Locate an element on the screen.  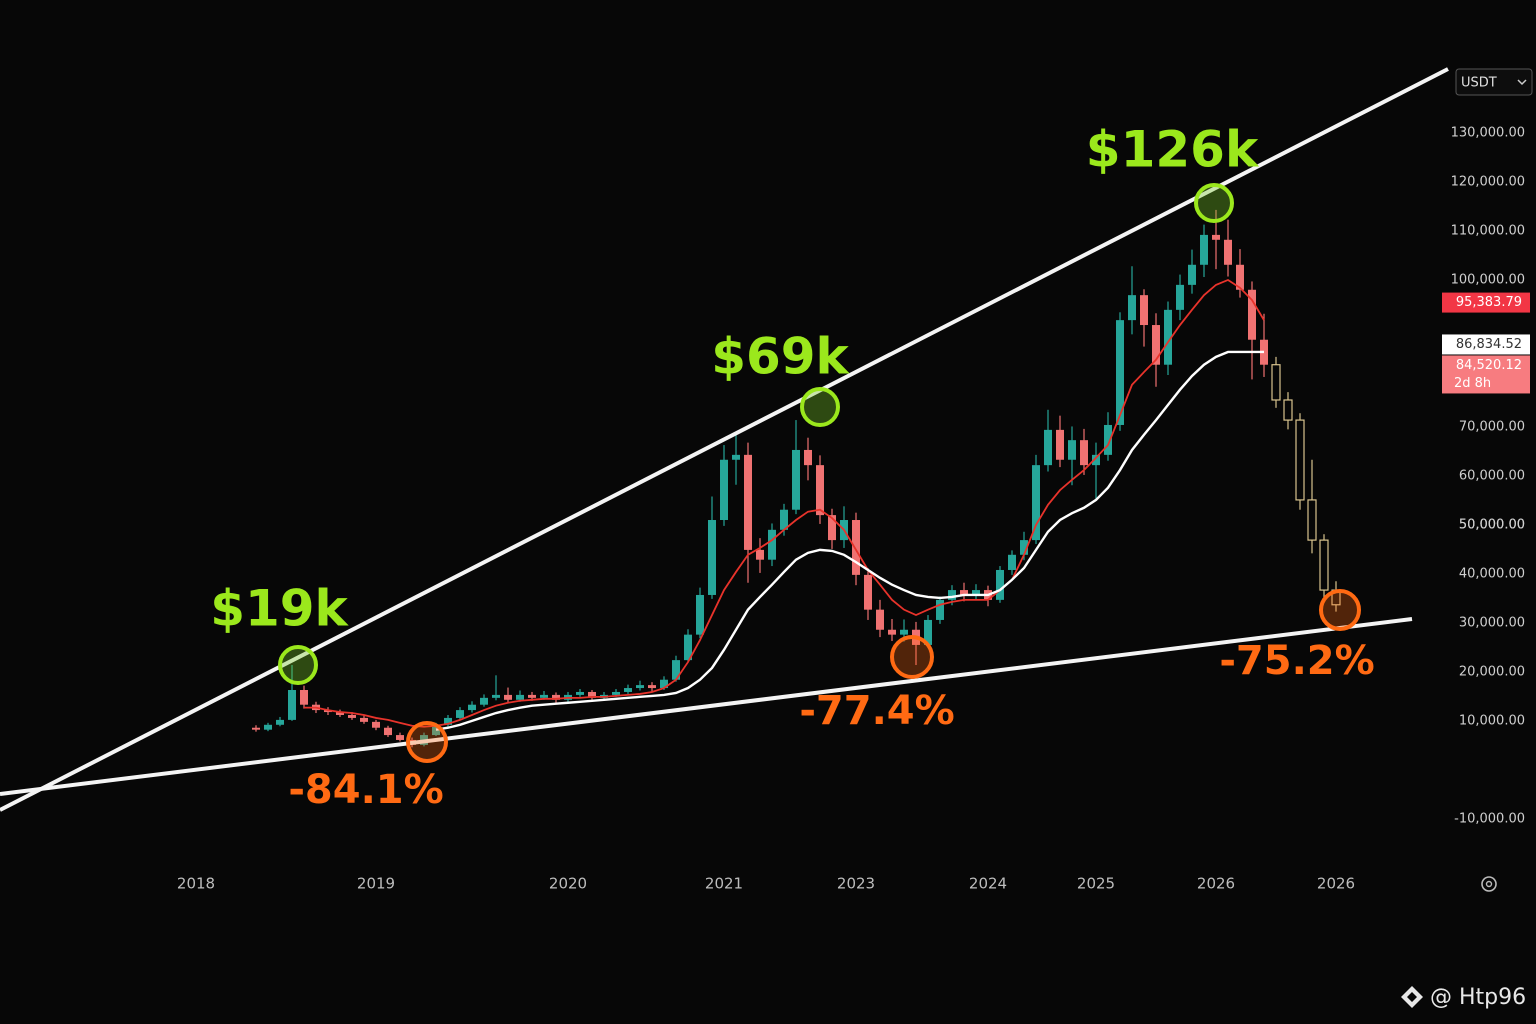
watermark-text: @ Htp96 is located at coordinates (1478, 997).